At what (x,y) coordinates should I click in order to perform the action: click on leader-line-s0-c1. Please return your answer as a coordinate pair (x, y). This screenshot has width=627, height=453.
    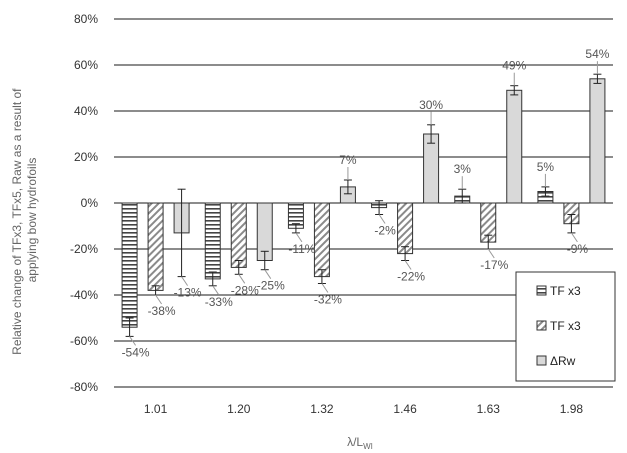
    Looking at the image, I should click on (216, 290).